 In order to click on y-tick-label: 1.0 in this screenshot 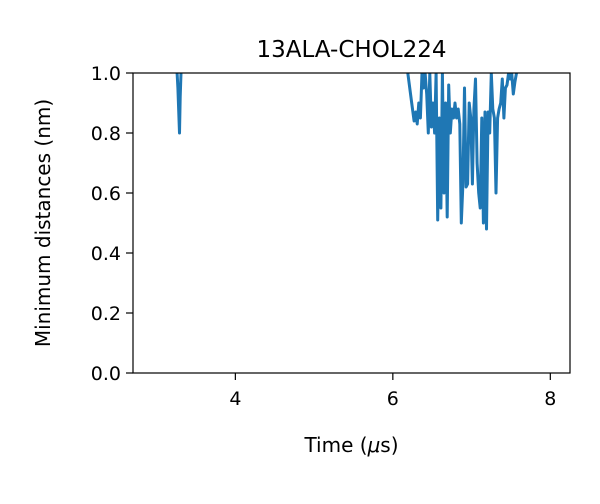, I will do `click(106, 74)`.